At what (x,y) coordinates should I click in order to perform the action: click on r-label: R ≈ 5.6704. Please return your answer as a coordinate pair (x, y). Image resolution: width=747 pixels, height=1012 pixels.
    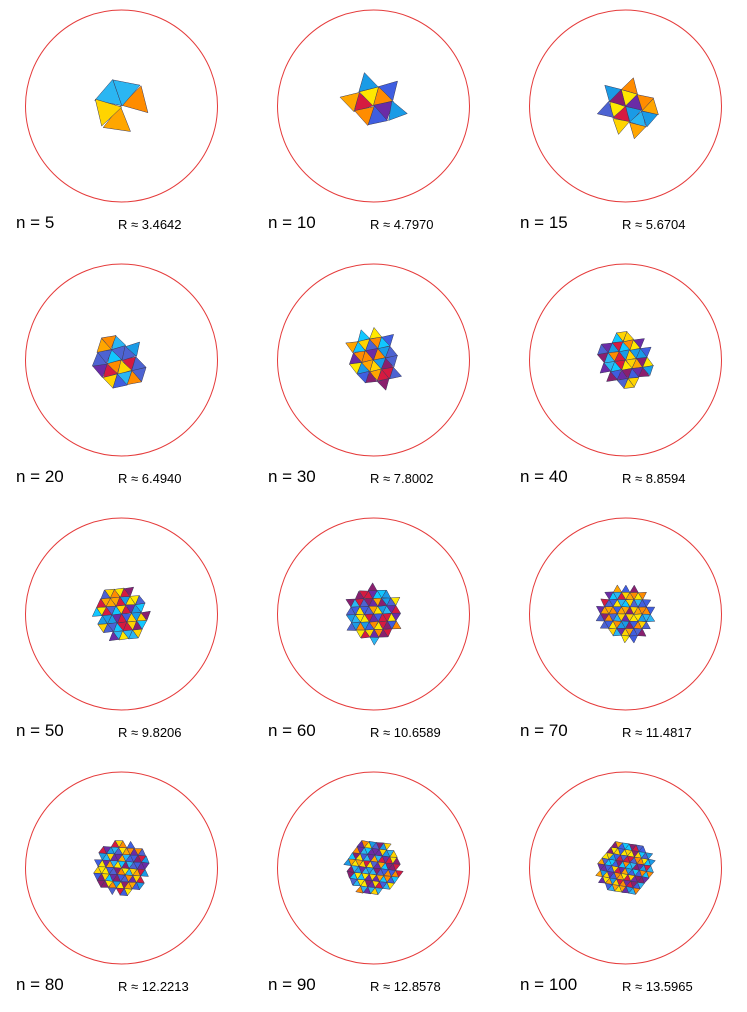
    Looking at the image, I should click on (654, 224).